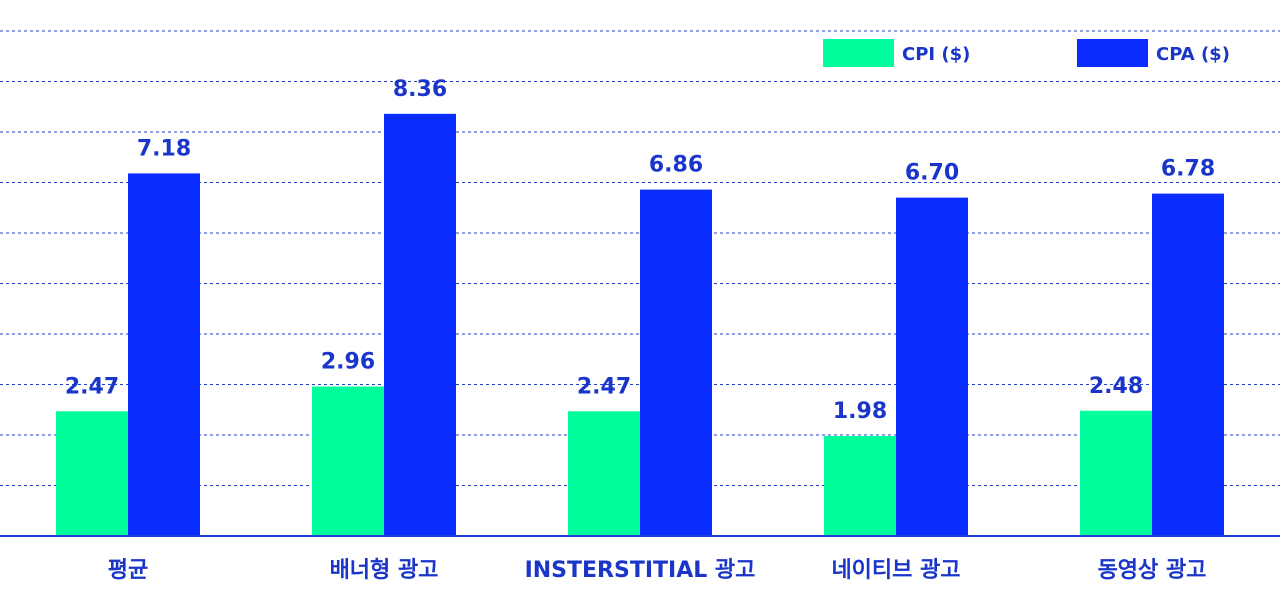 Image resolution: width=1280 pixels, height=606 pixels. What do you see at coordinates (384, 570) in the screenshot?
I see `category-label: 배너형 광고` at bounding box center [384, 570].